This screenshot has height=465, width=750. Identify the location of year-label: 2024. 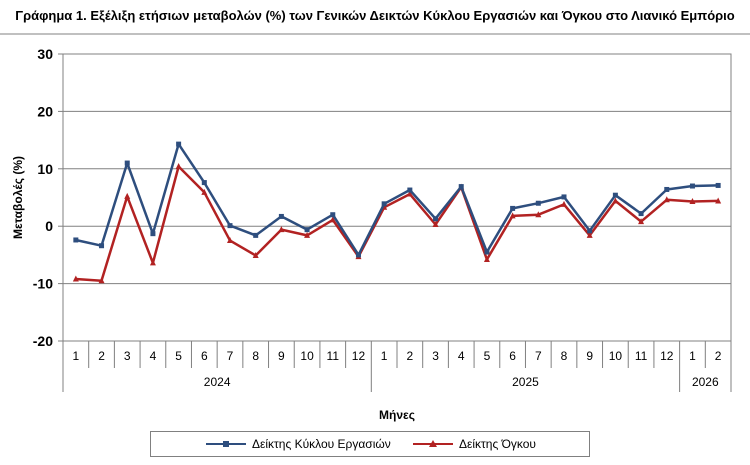
(217, 382).